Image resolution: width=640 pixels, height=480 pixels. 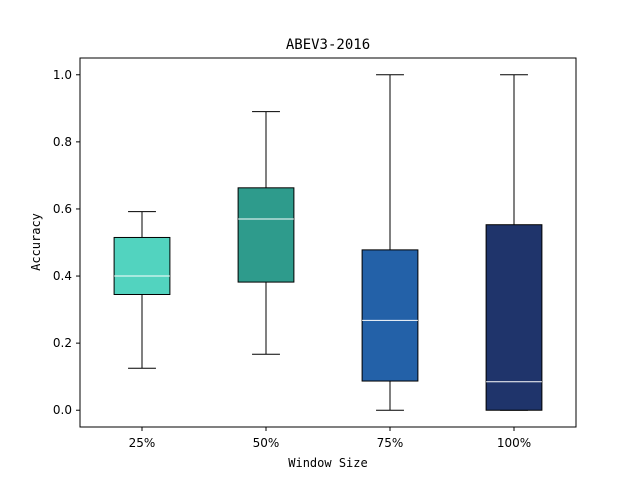 What do you see at coordinates (514, 443) in the screenshot?
I see `x-tick-label: 100%` at bounding box center [514, 443].